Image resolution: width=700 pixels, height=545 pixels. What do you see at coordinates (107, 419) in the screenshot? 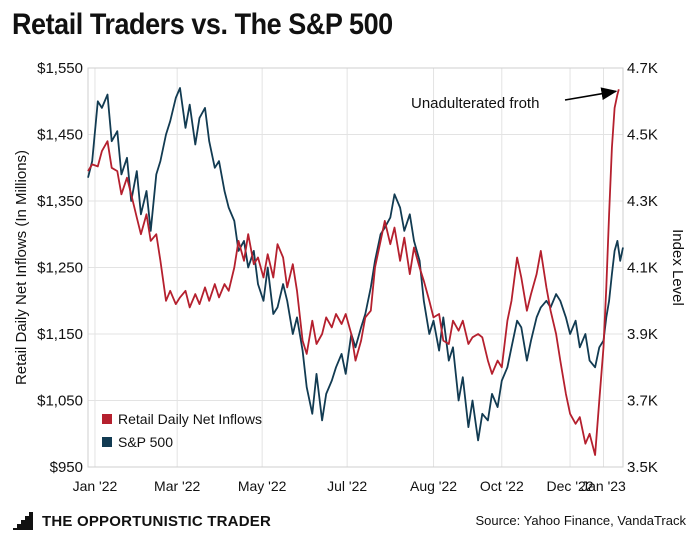
I see `legend-swatch-retail-inflows` at bounding box center [107, 419].